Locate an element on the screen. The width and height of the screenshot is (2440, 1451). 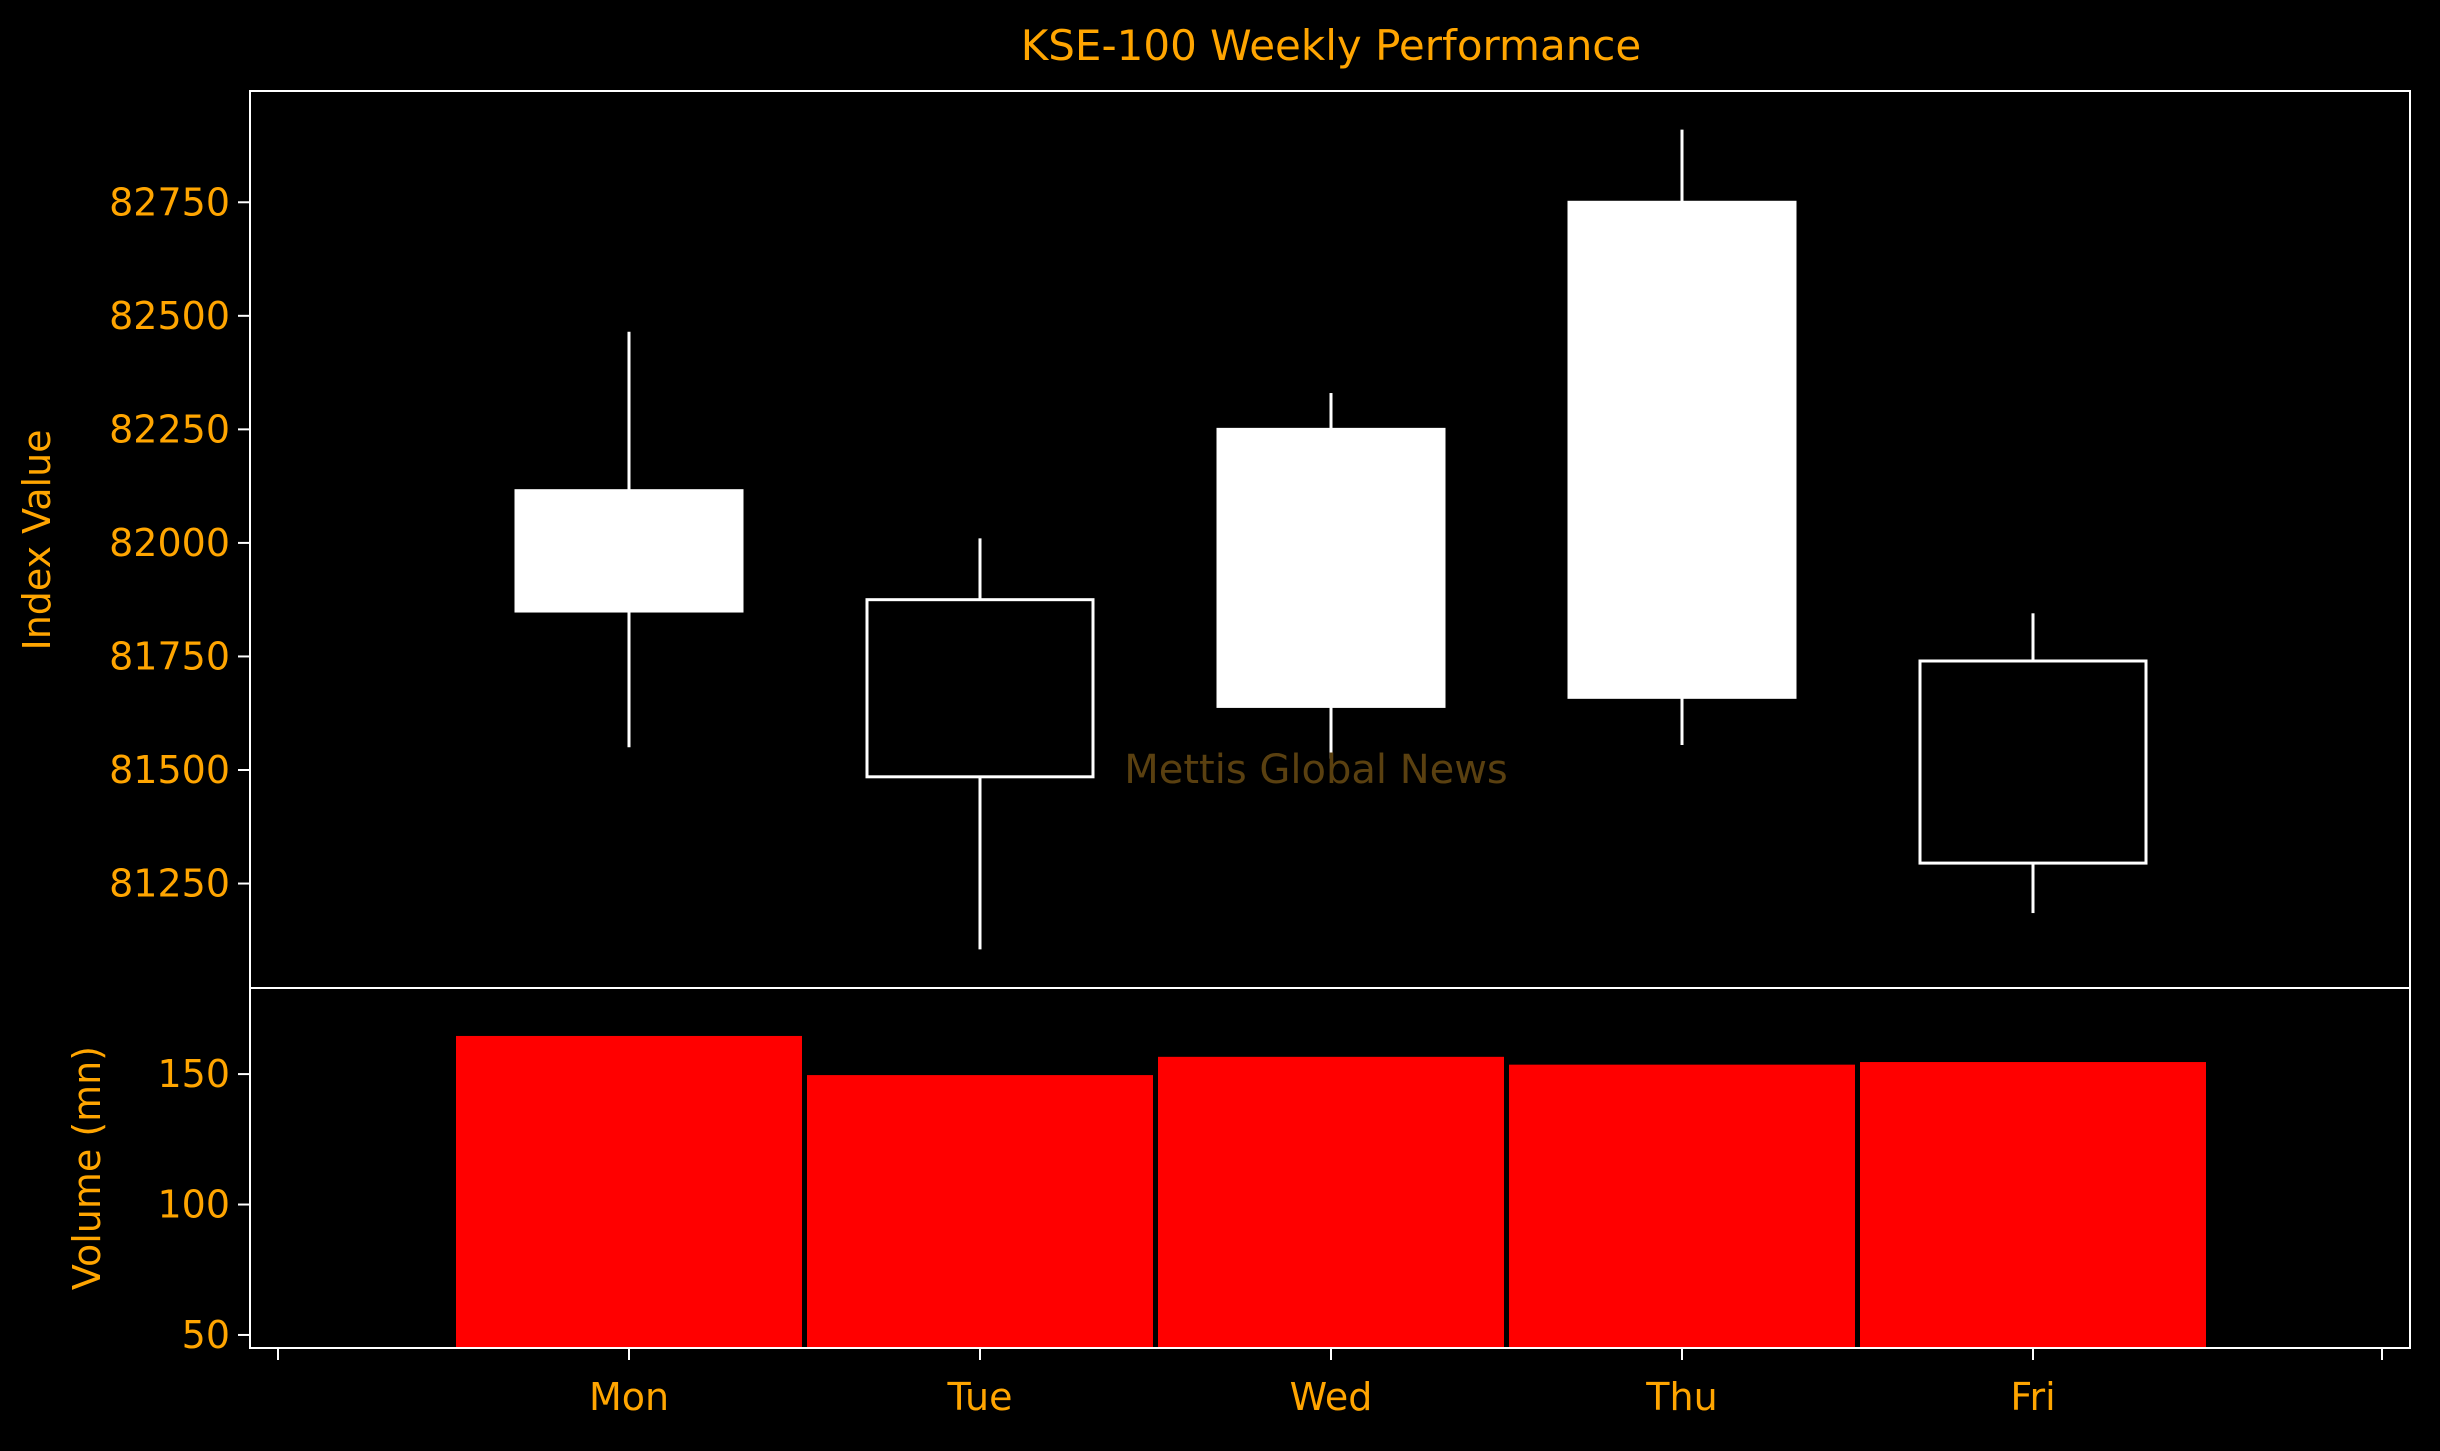
volume-bar-mon is located at coordinates (629, 1191).